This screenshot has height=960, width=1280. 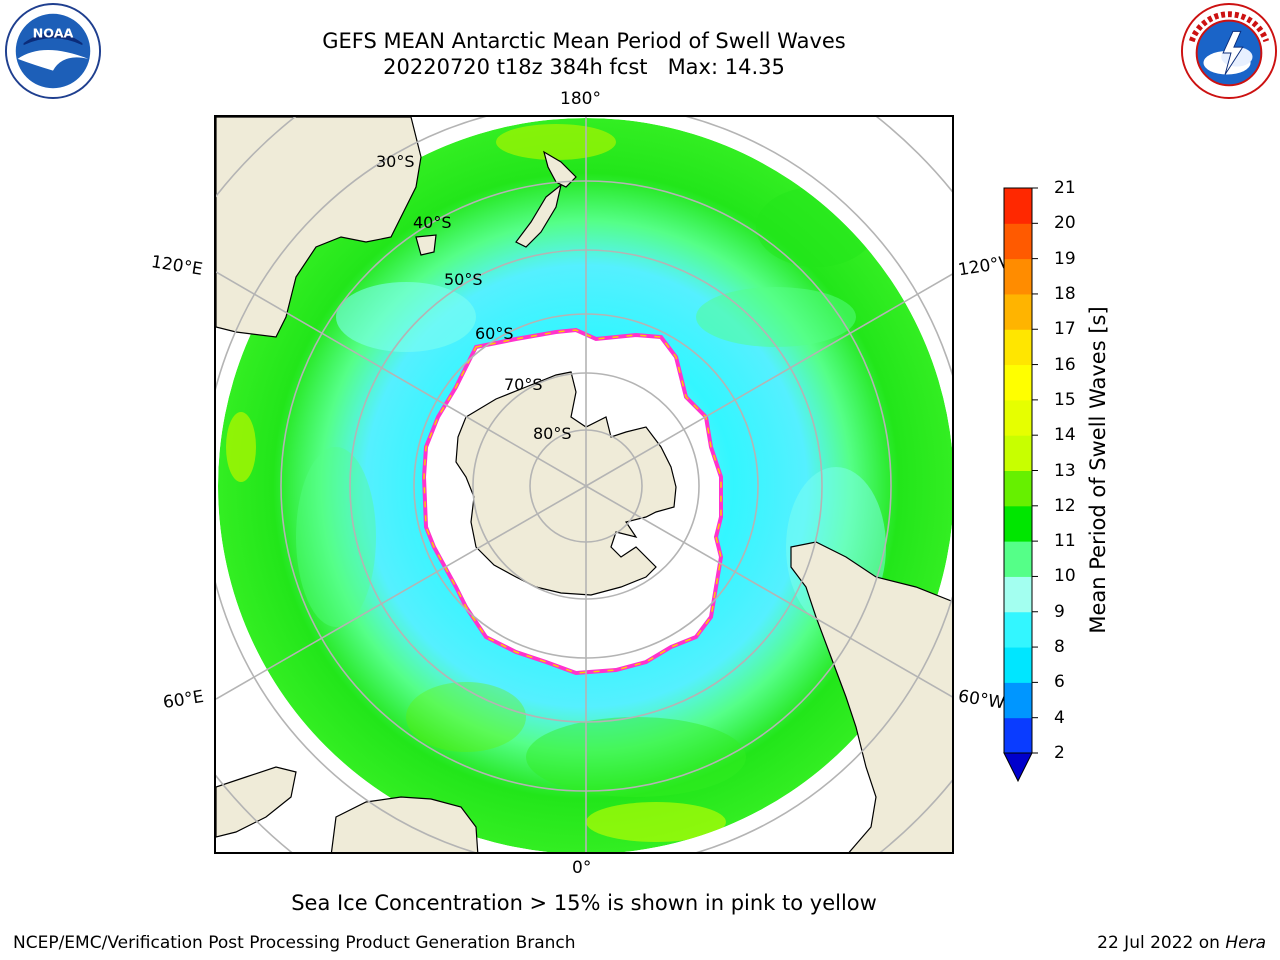 I want to click on colorbar-tick-label: 16, so click(x=1065, y=364).